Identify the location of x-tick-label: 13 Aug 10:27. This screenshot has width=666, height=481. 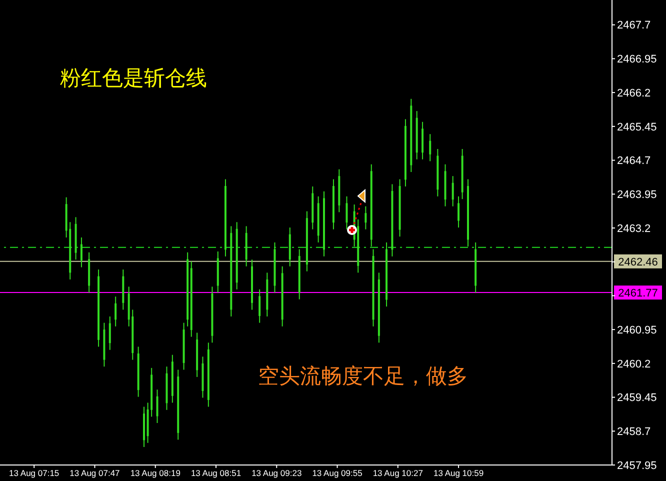
(398, 473).